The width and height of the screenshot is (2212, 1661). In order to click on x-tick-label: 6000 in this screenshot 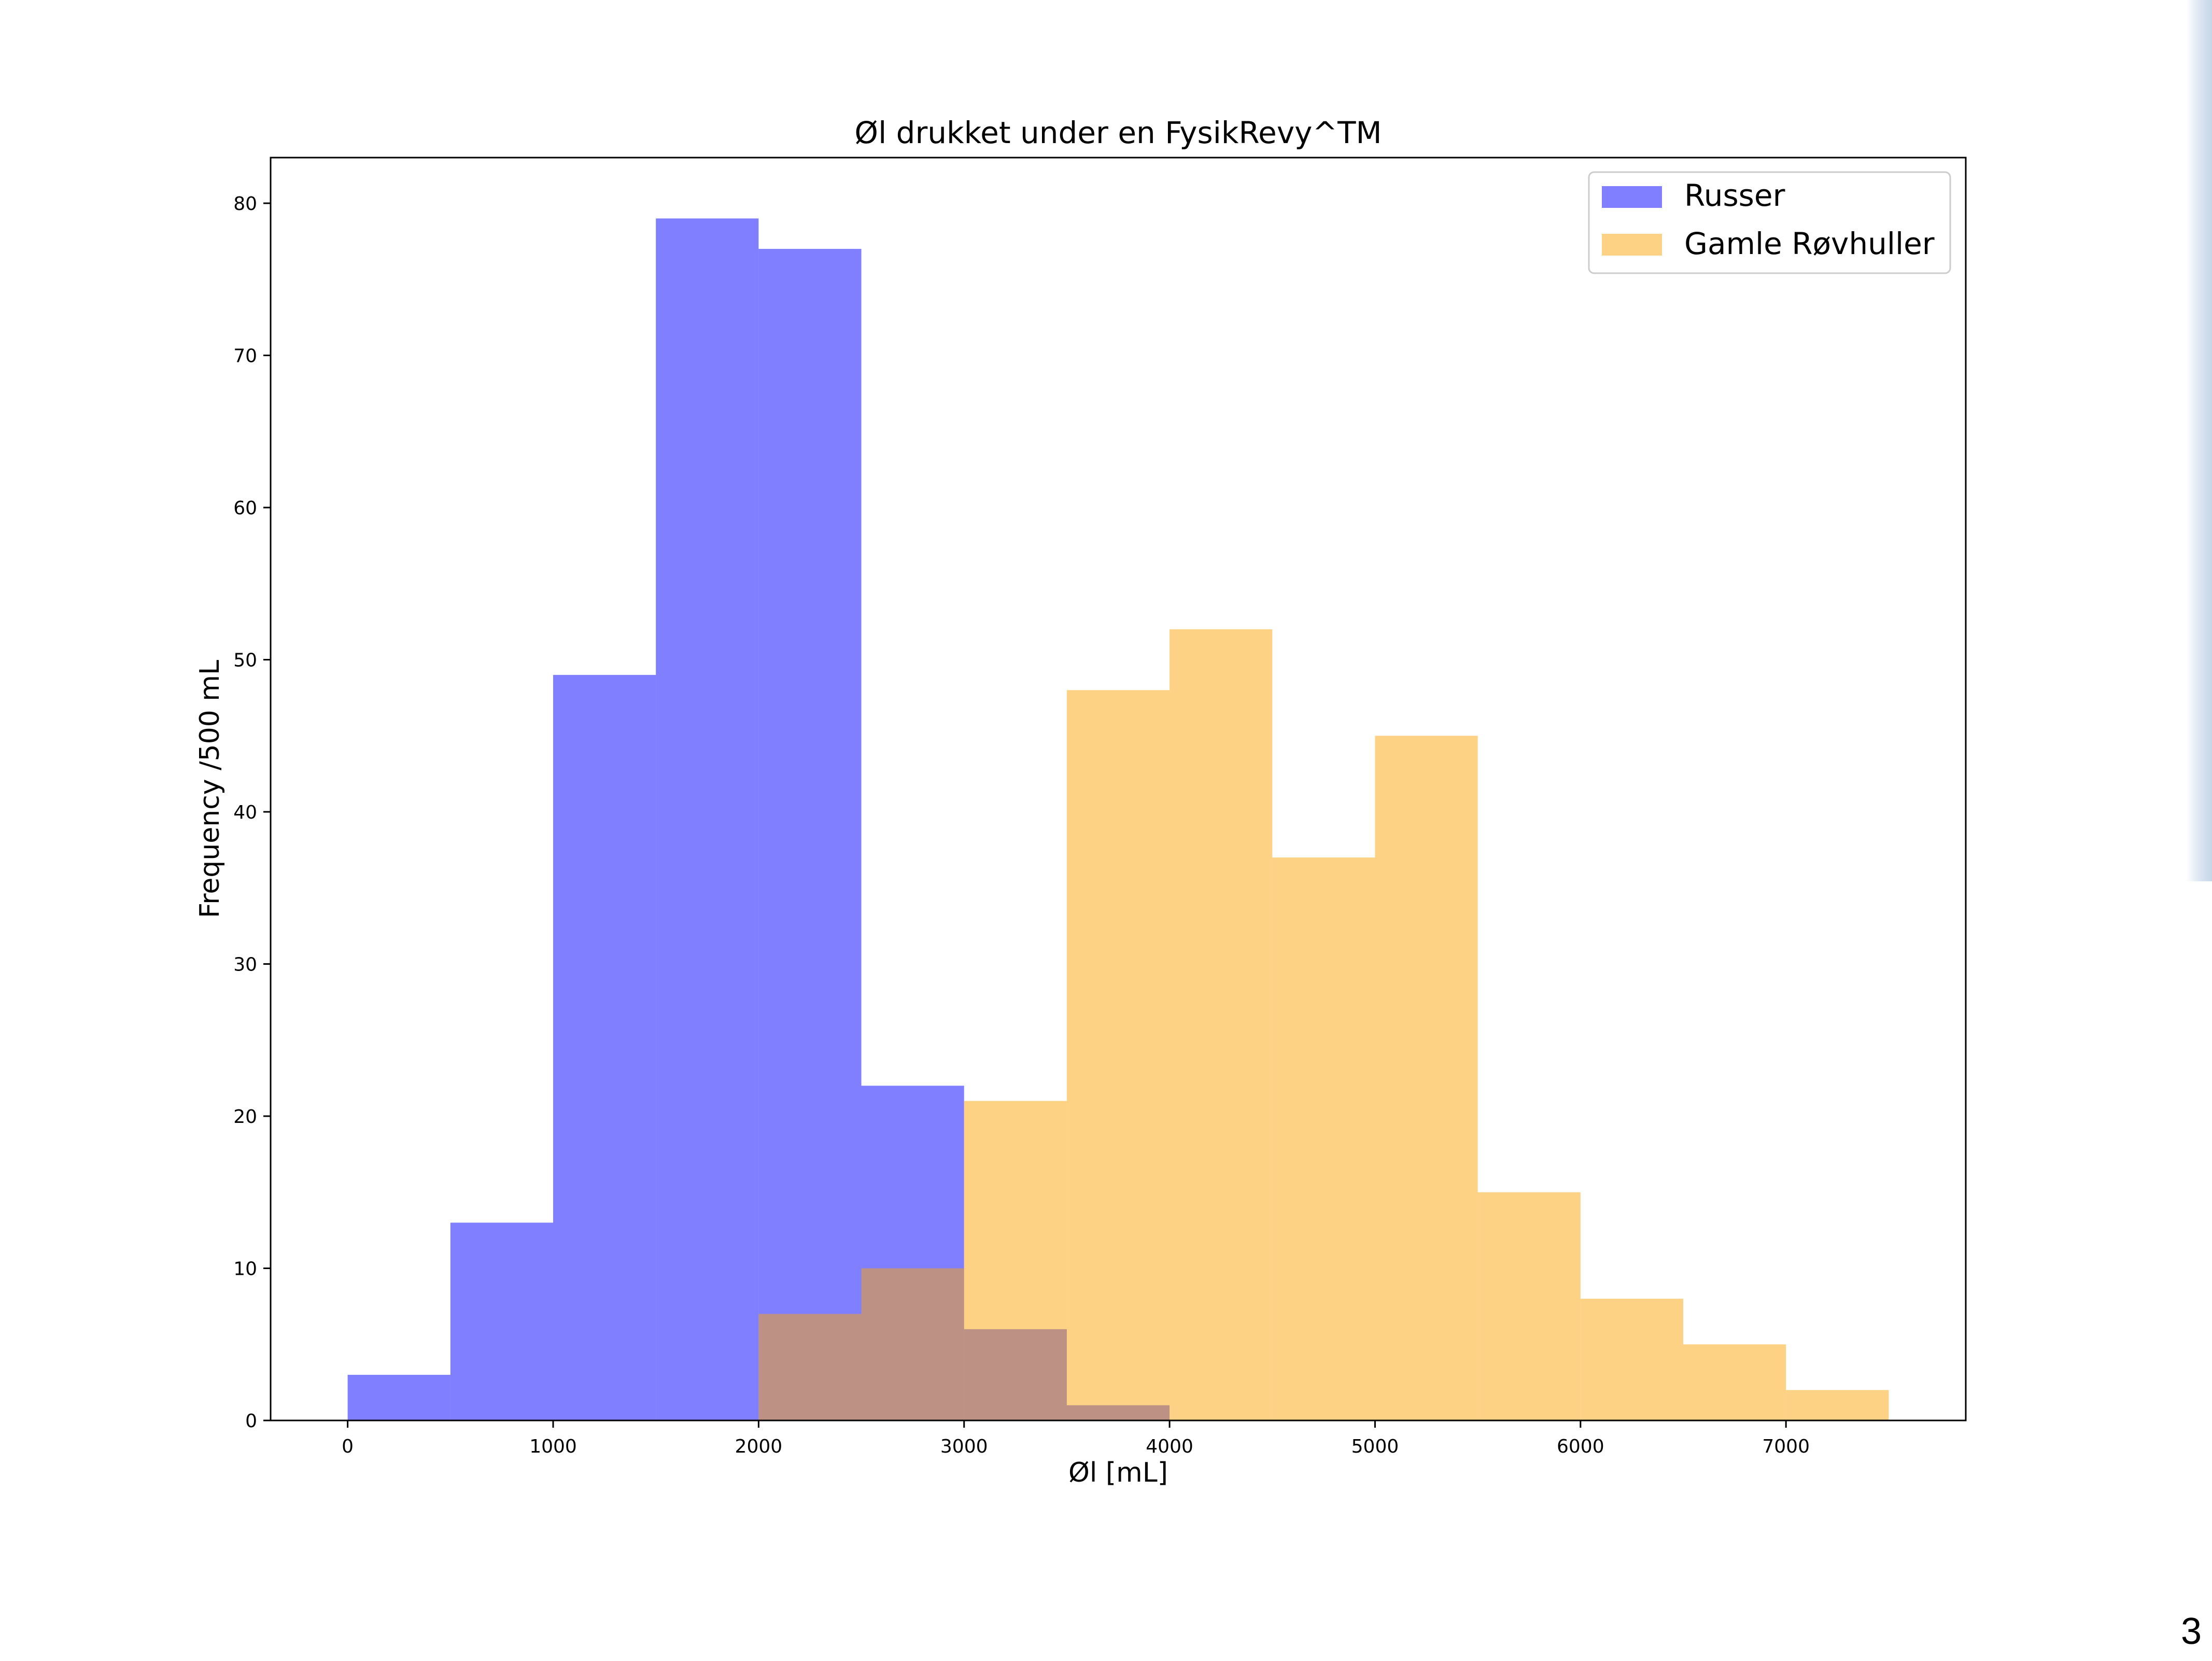, I will do `click(1580, 1446)`.